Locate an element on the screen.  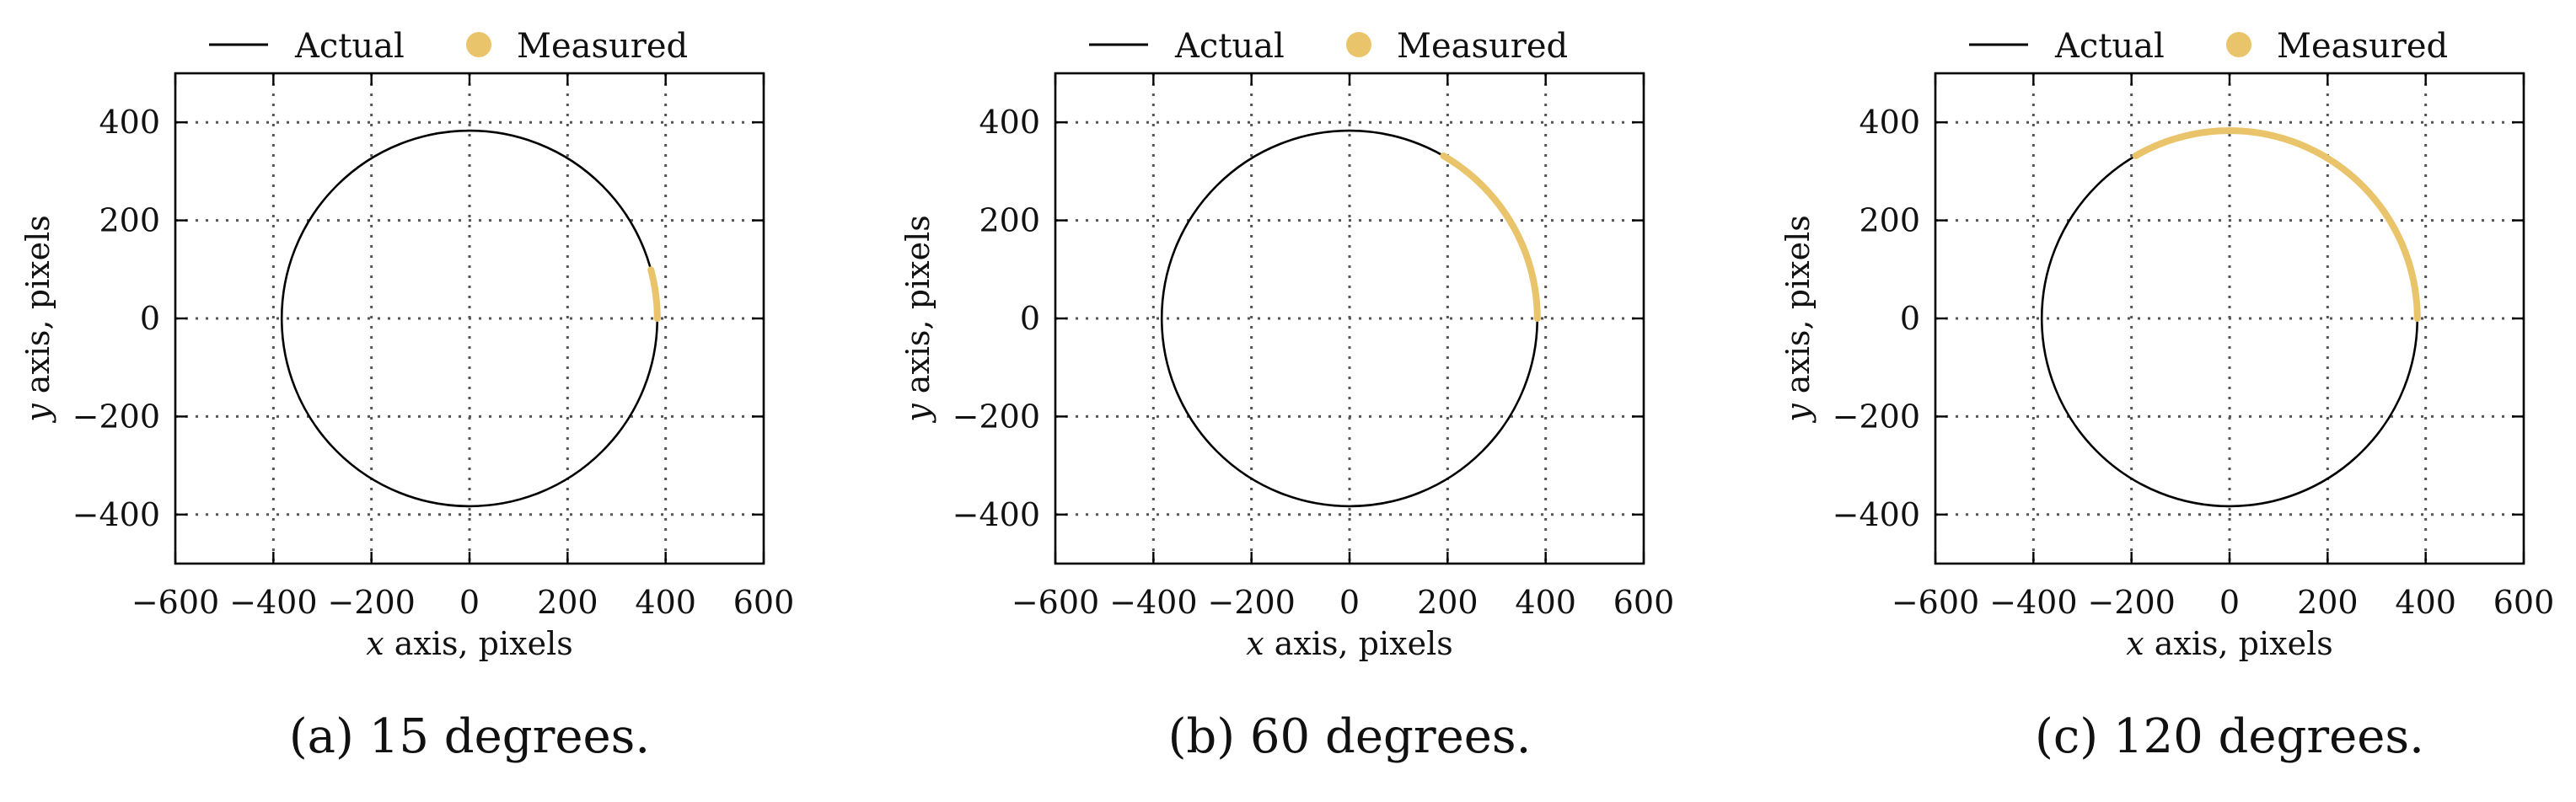
subfigure-caption: (c) 120 degrees. is located at coordinates (2229, 736).